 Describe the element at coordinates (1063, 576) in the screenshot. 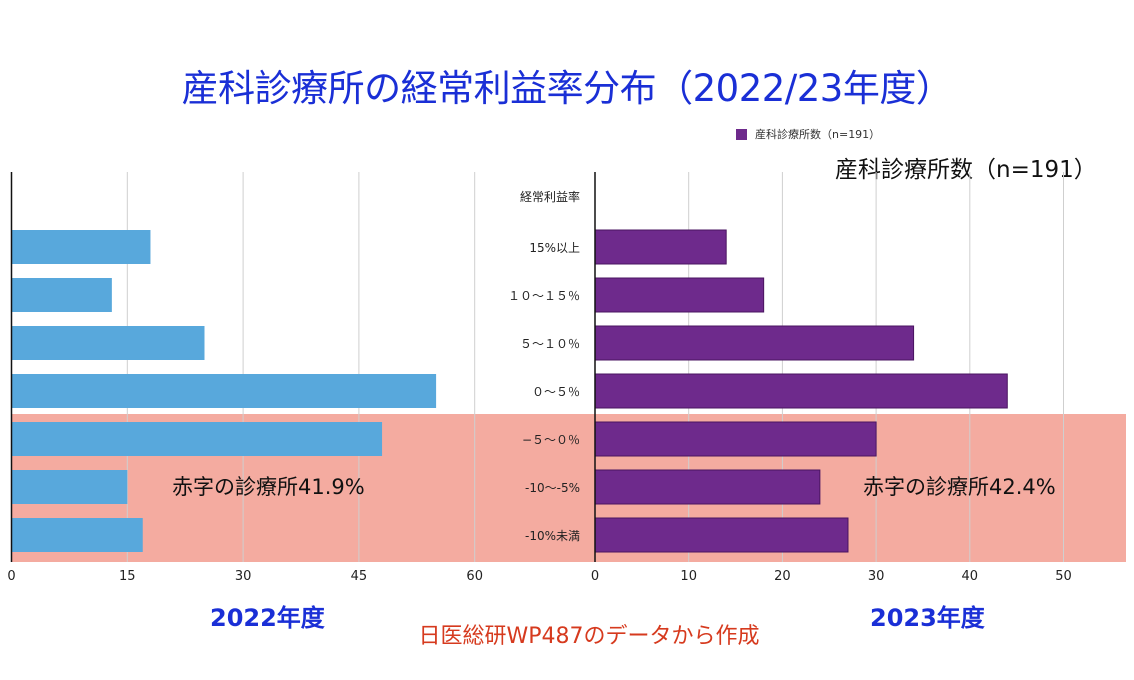

I see `x-tick-label: 50` at that location.